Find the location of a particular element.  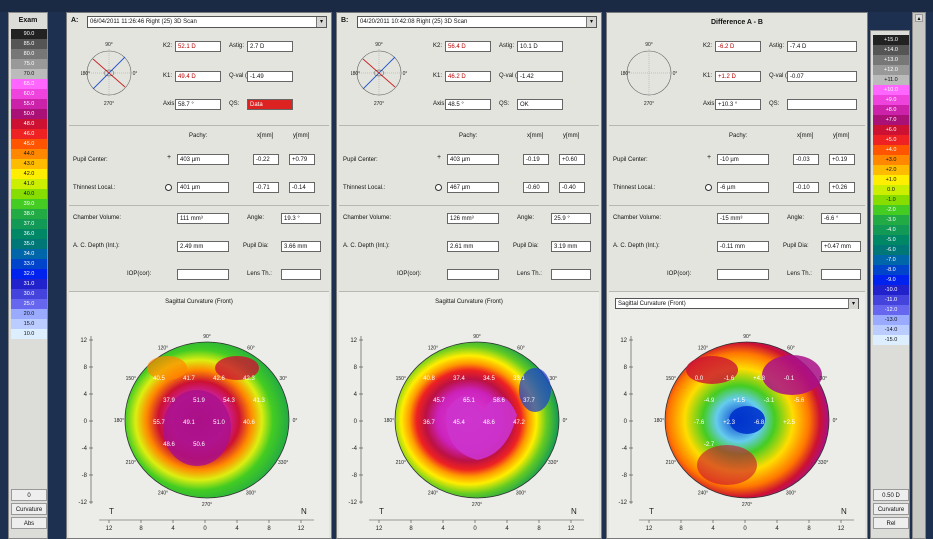

panel-diff-axis-field: +10.3 ° is located at coordinates (738, 104).